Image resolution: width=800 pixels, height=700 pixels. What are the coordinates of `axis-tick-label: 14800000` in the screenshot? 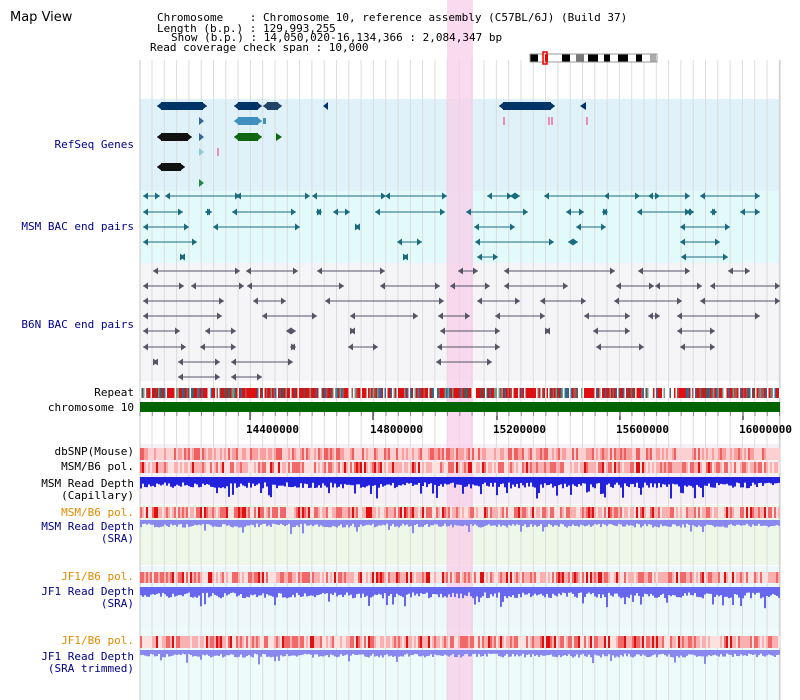 It's located at (396, 429).